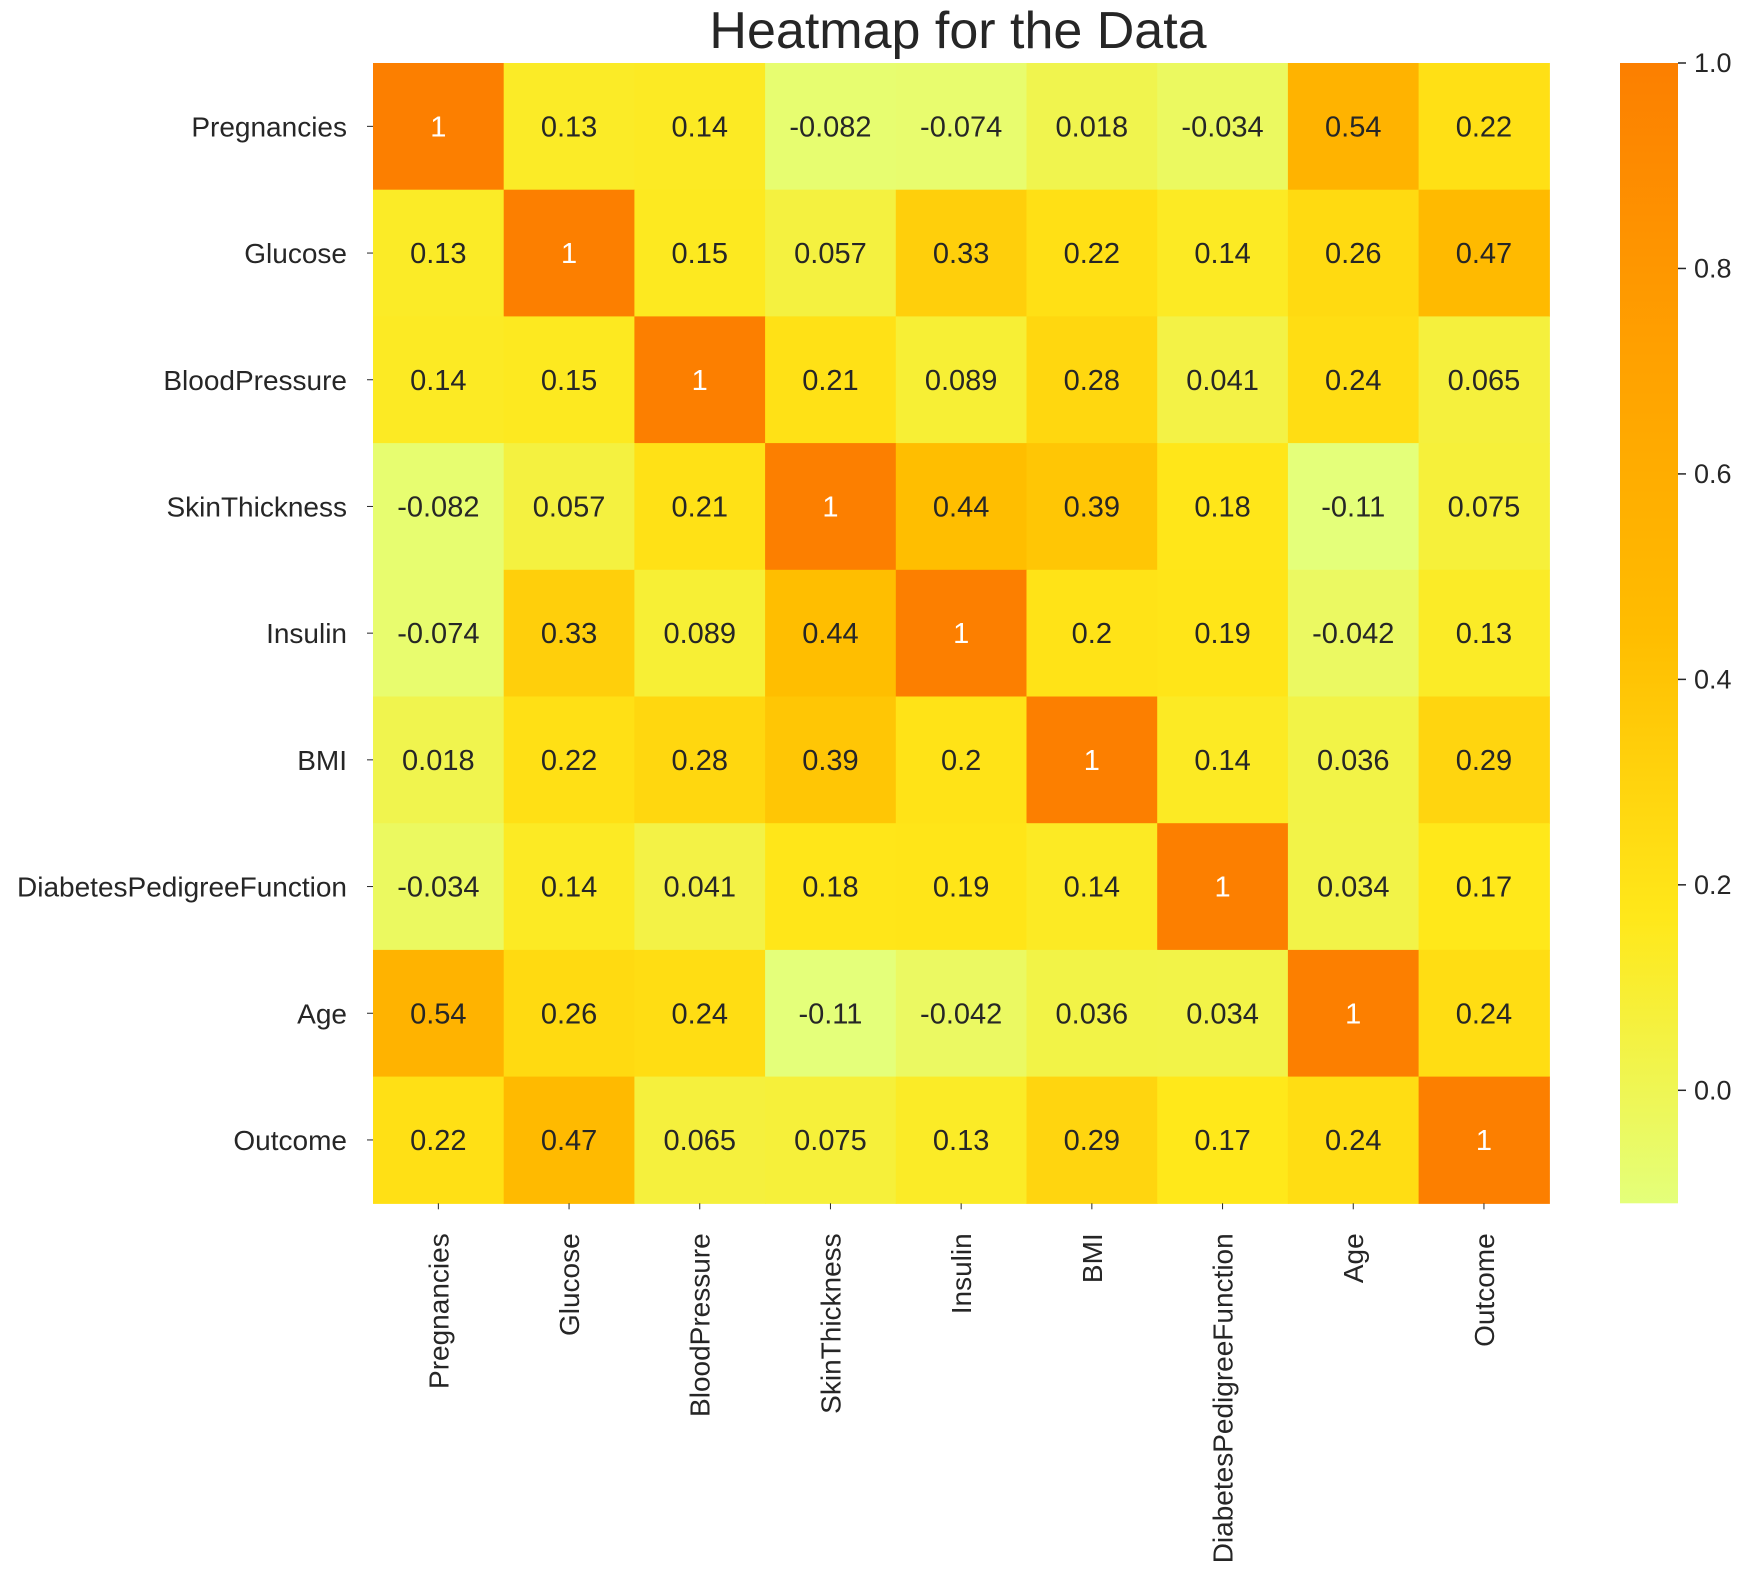  Describe the element at coordinates (438, 1311) in the screenshot. I see `x-tick-label: Pregnancies` at that location.